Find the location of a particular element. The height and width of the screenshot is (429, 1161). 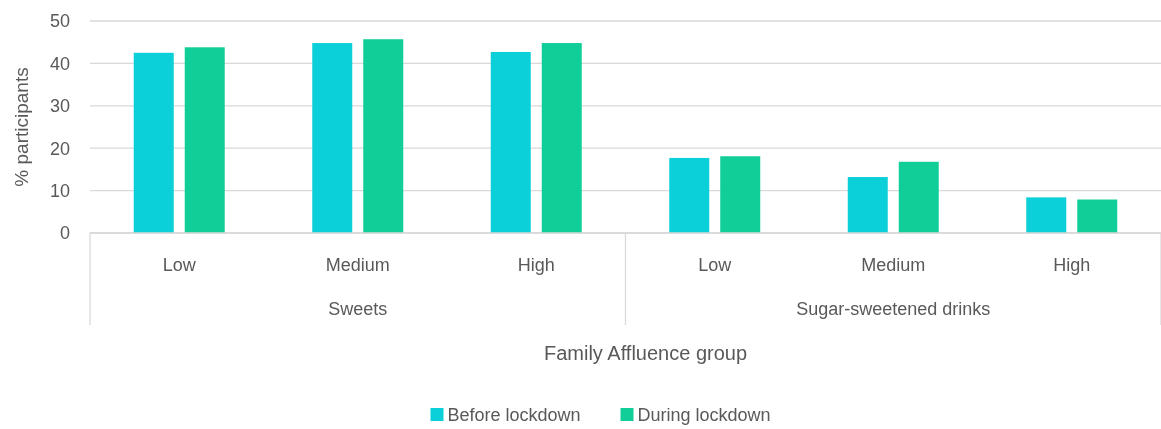

y-tick-label: 0 is located at coordinates (64, 233).